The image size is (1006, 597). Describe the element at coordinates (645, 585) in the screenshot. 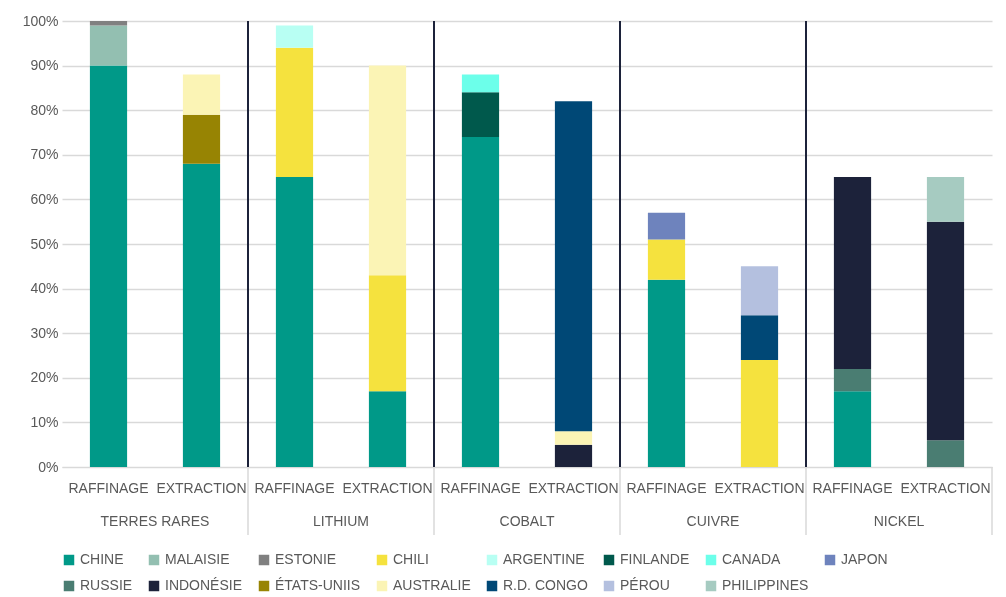

I see `legend-label: PÉROU` at that location.